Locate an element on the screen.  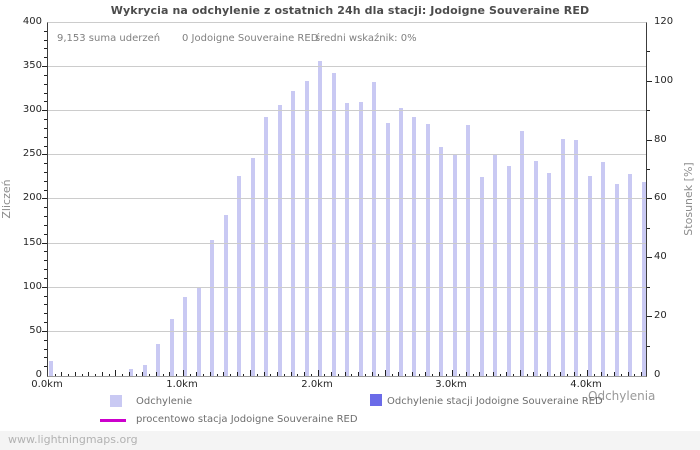
left-axis-tick-label: 50 is located at coordinates (35, 330).